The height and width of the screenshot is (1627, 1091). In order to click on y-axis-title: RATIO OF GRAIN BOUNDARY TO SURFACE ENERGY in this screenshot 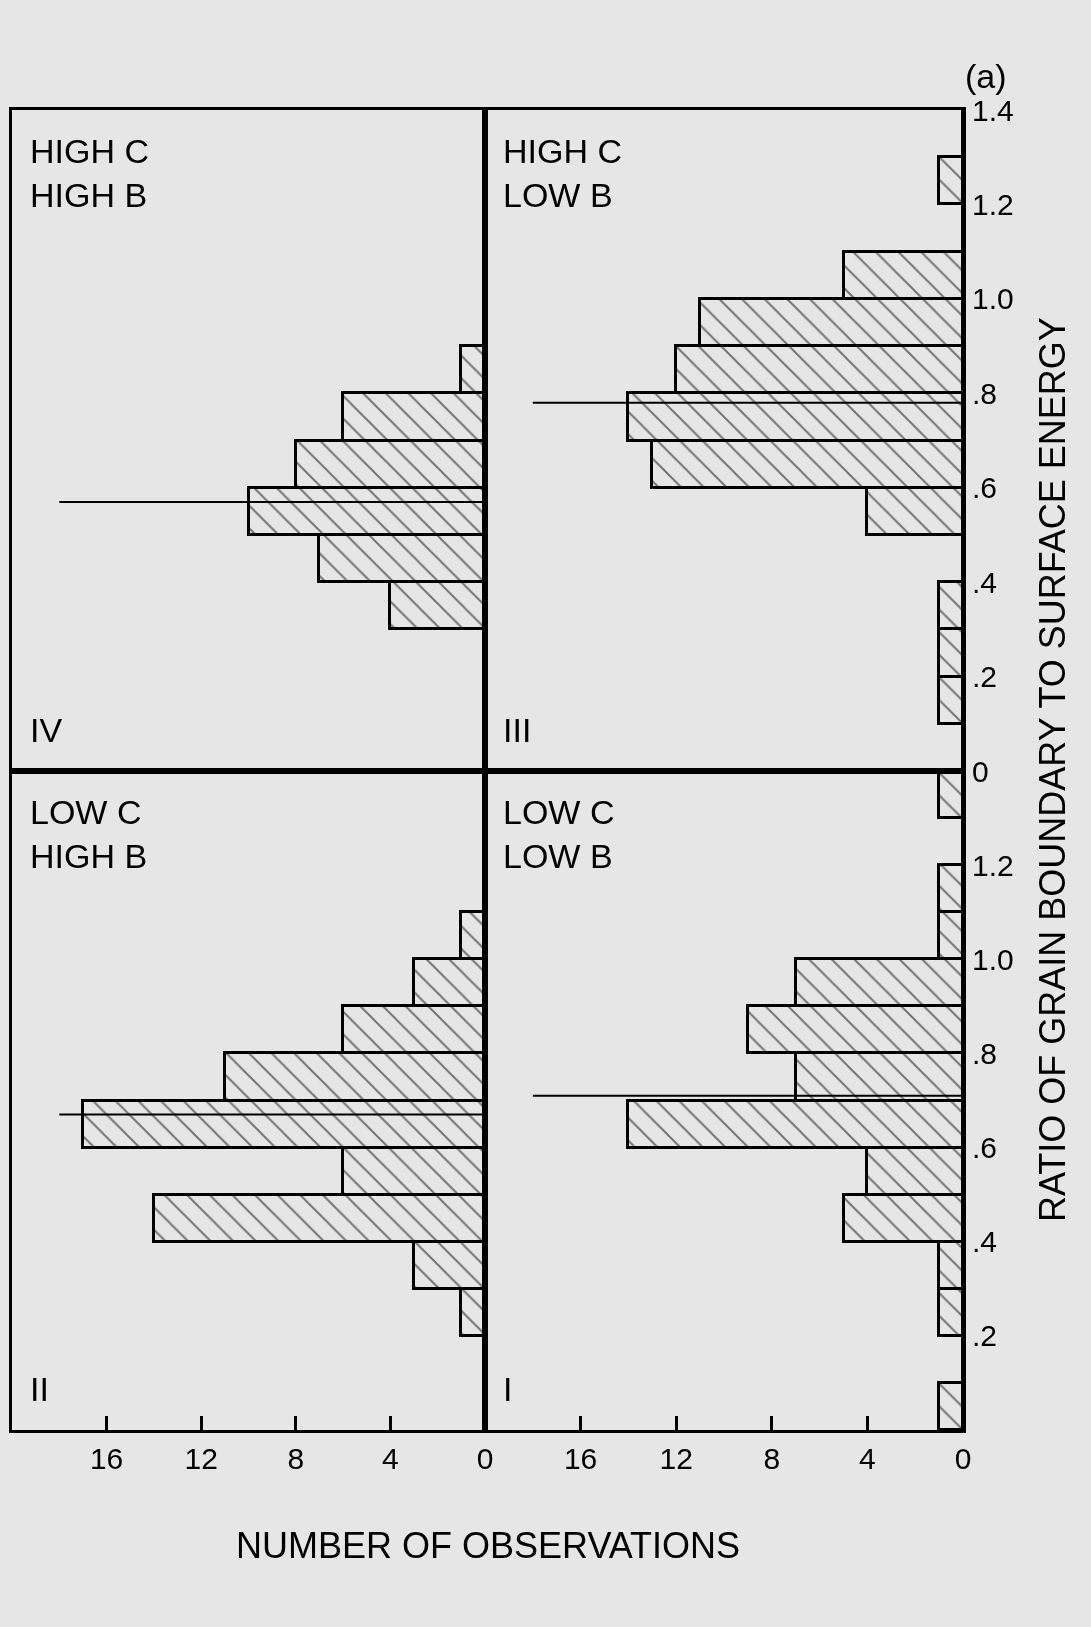, I will do `click(1052, 769)`.